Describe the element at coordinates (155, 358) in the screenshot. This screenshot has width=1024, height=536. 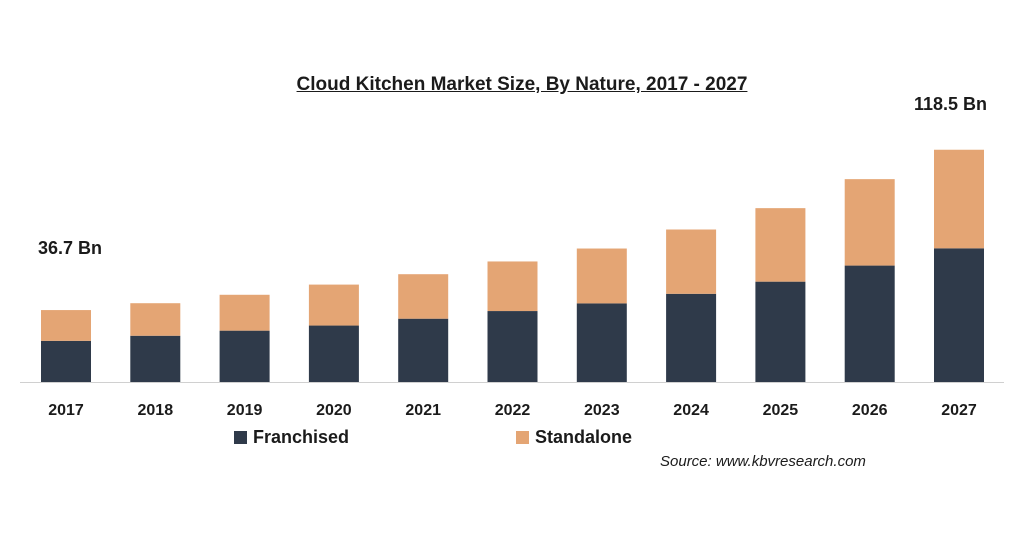
I see `bar-franchised-2018` at that location.